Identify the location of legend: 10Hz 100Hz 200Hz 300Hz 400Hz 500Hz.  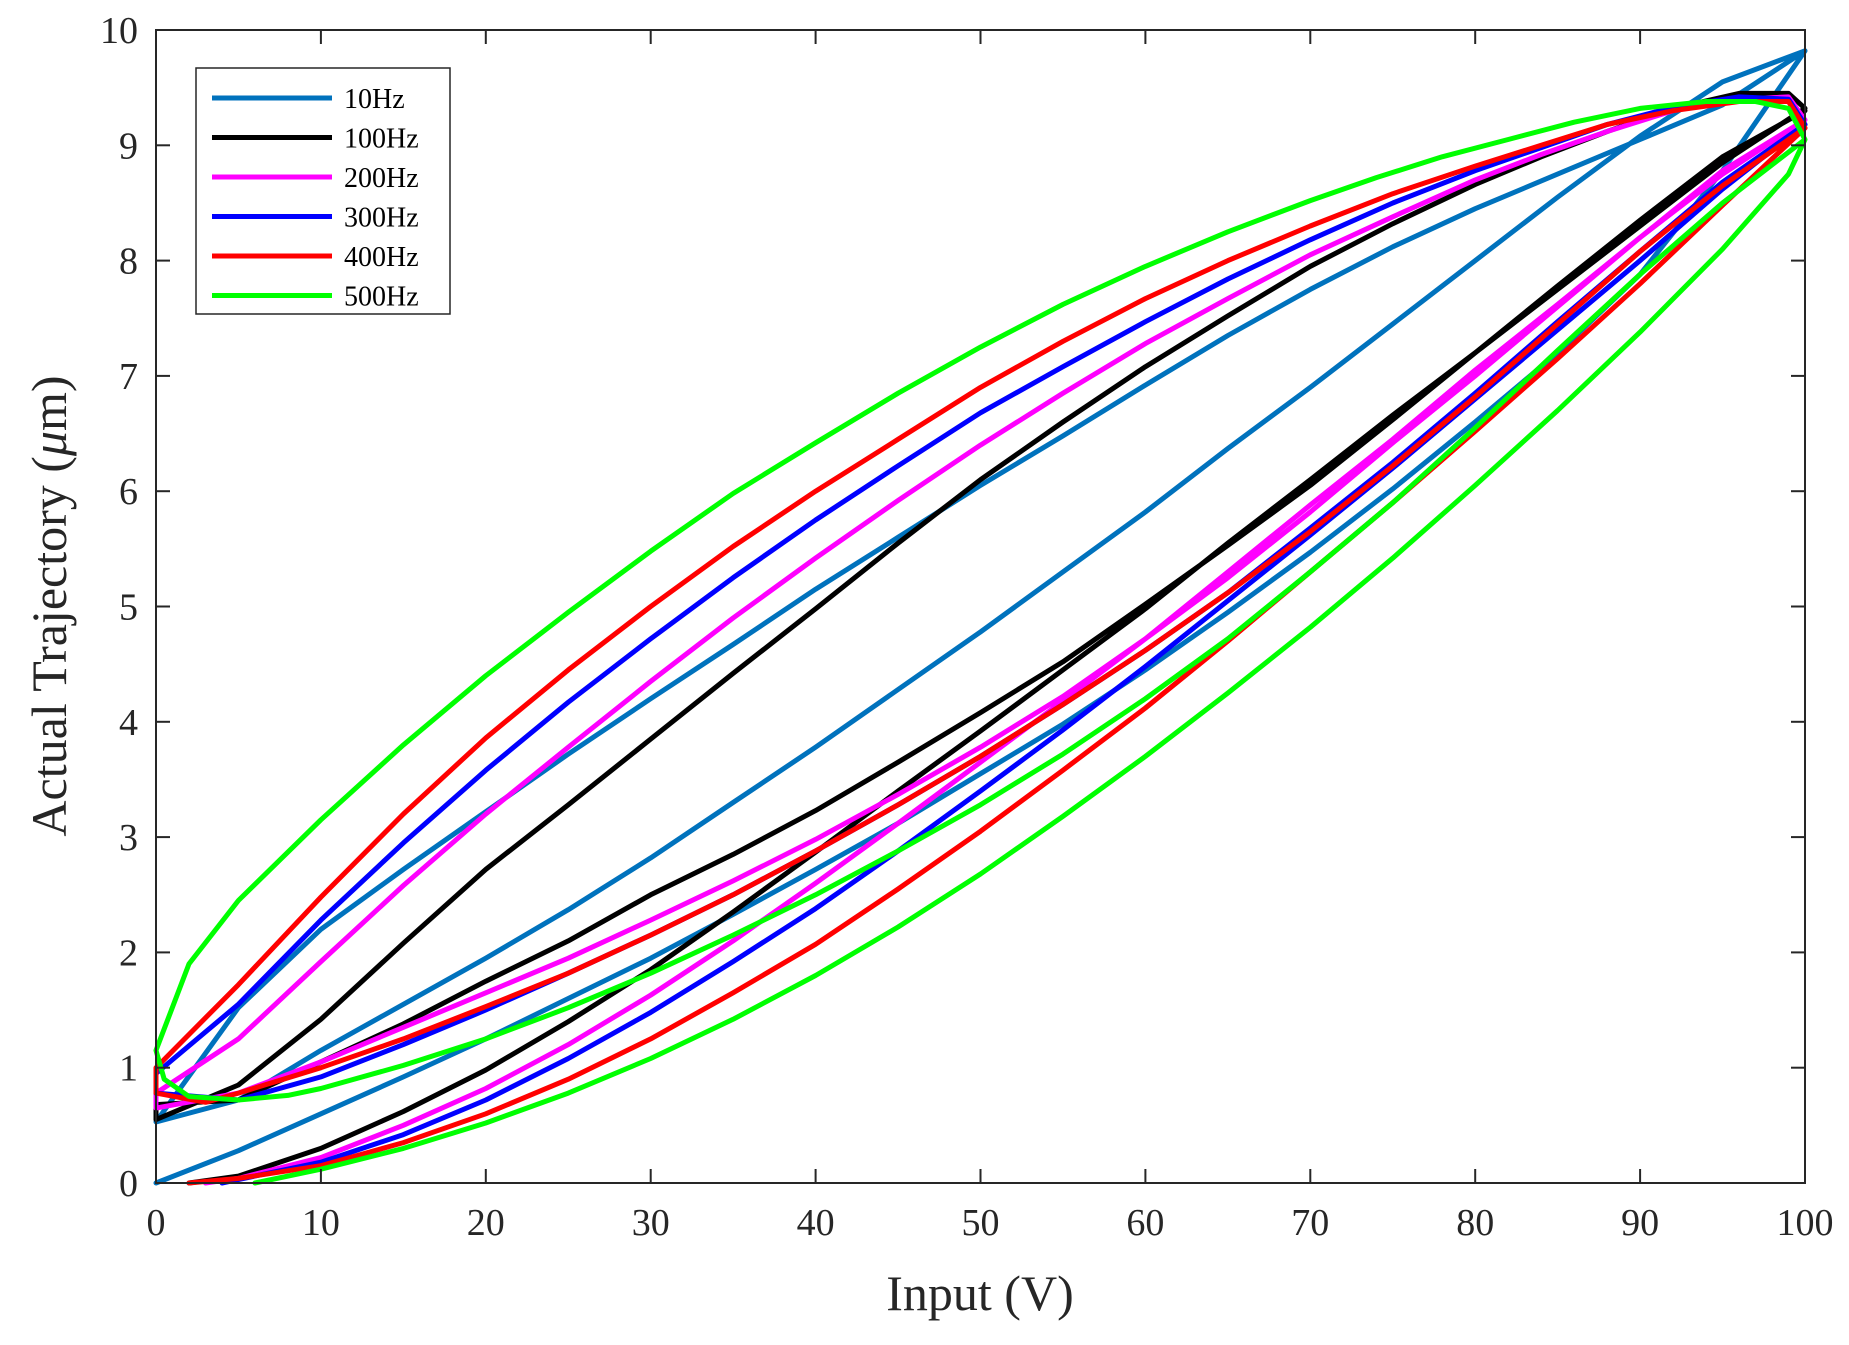
(323, 191).